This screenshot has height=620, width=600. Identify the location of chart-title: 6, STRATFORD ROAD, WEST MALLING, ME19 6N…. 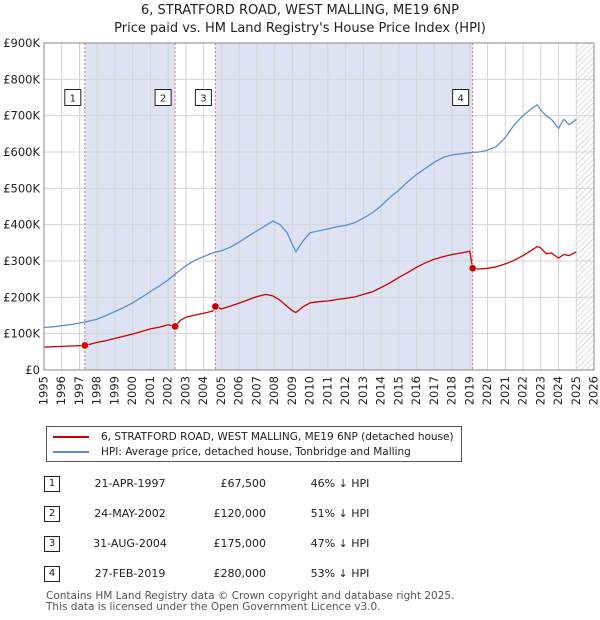
(300, 20).